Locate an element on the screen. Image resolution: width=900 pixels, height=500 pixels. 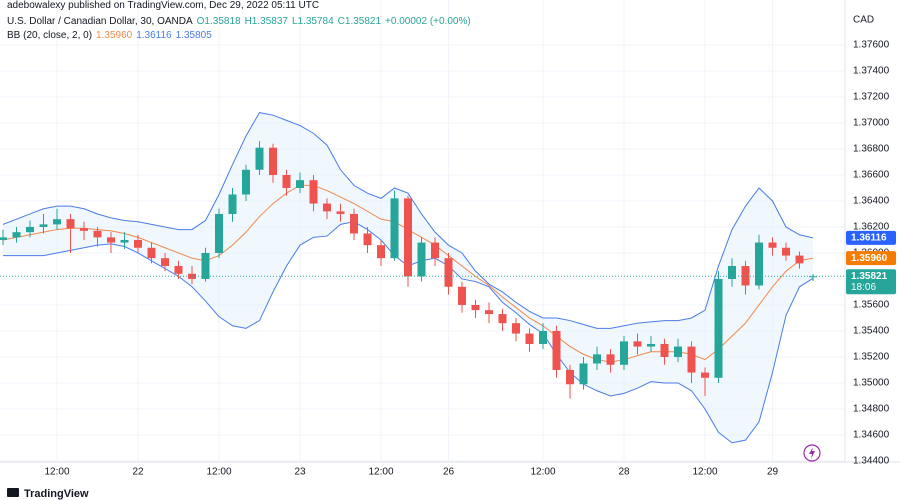
y-tick-label: 1.35600 is located at coordinates (871, 305).